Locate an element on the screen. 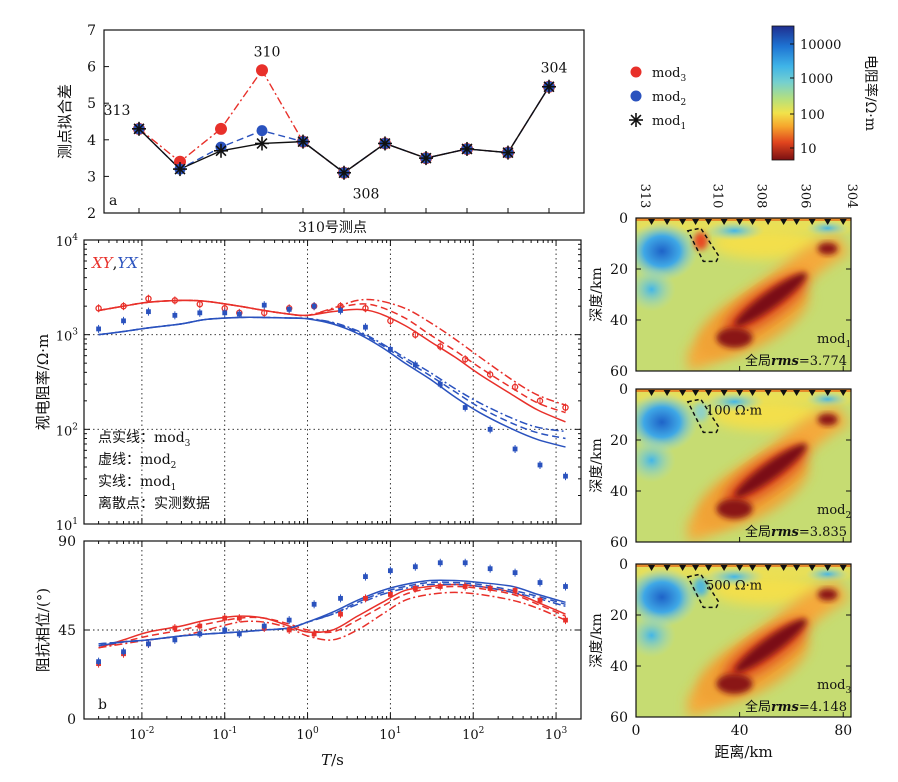 The image size is (898, 782). station-label: 310 is located at coordinates (717, 196).